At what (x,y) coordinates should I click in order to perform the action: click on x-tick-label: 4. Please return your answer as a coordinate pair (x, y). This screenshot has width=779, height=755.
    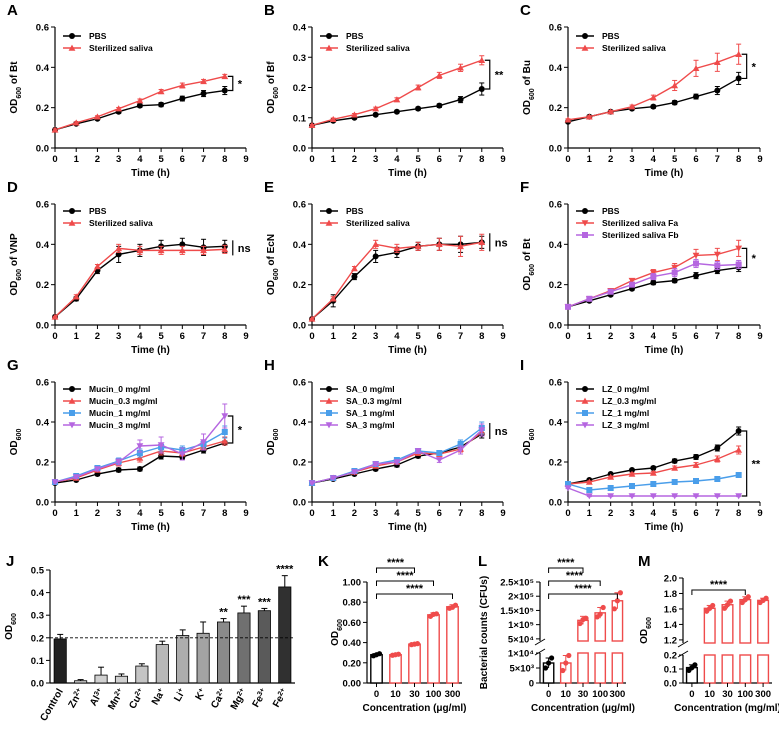
    Looking at the image, I should click on (397, 513).